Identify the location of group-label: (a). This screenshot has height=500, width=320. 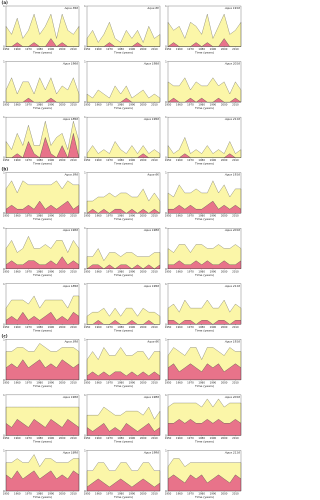
(5, 2).